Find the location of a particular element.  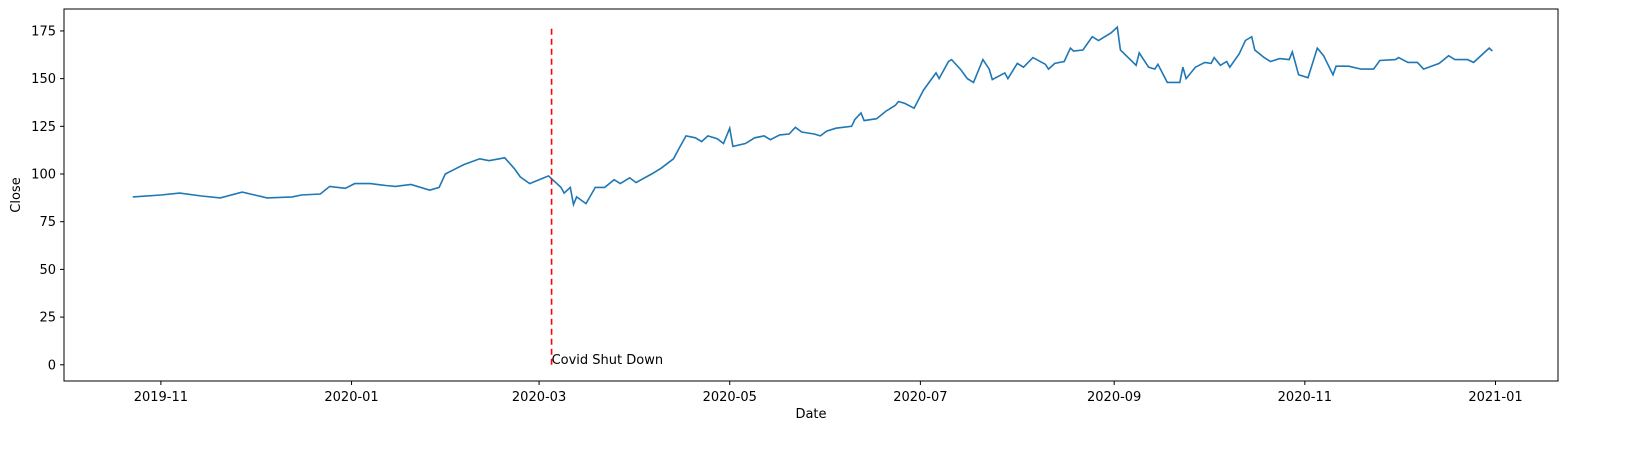

x-tick-label: 2021-01 is located at coordinates (1495, 397).